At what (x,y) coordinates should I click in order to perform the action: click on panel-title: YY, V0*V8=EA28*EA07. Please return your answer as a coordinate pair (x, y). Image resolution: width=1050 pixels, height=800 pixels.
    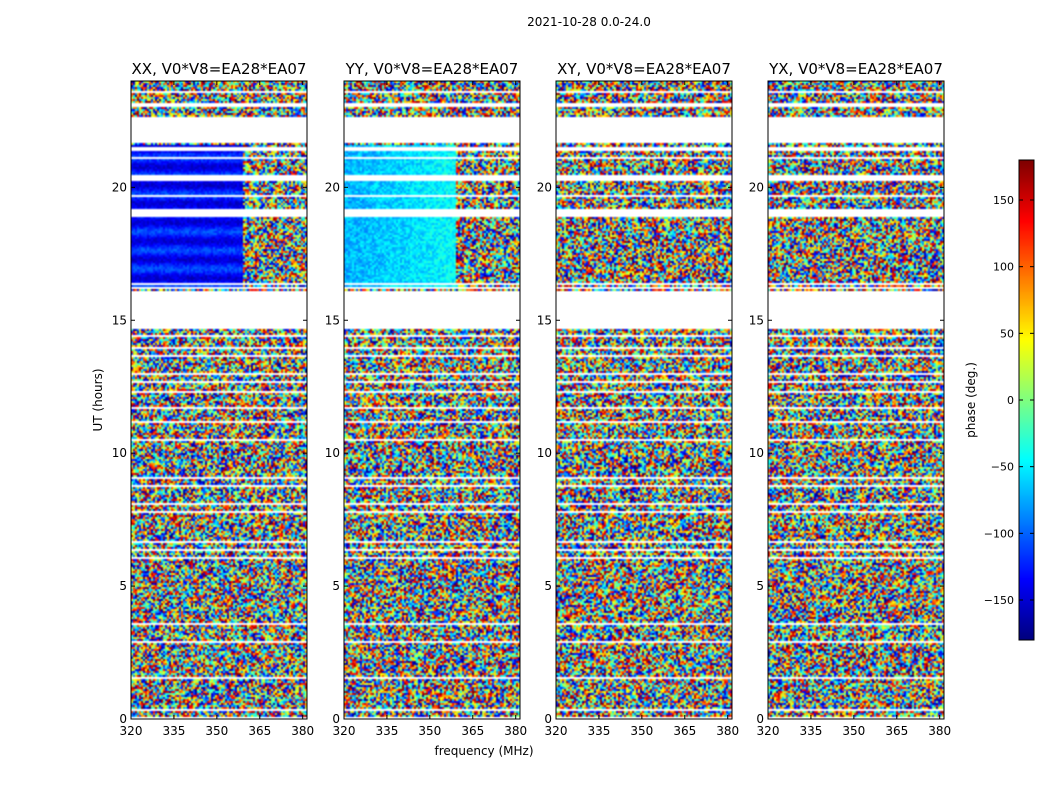
    Looking at the image, I should click on (432, 69).